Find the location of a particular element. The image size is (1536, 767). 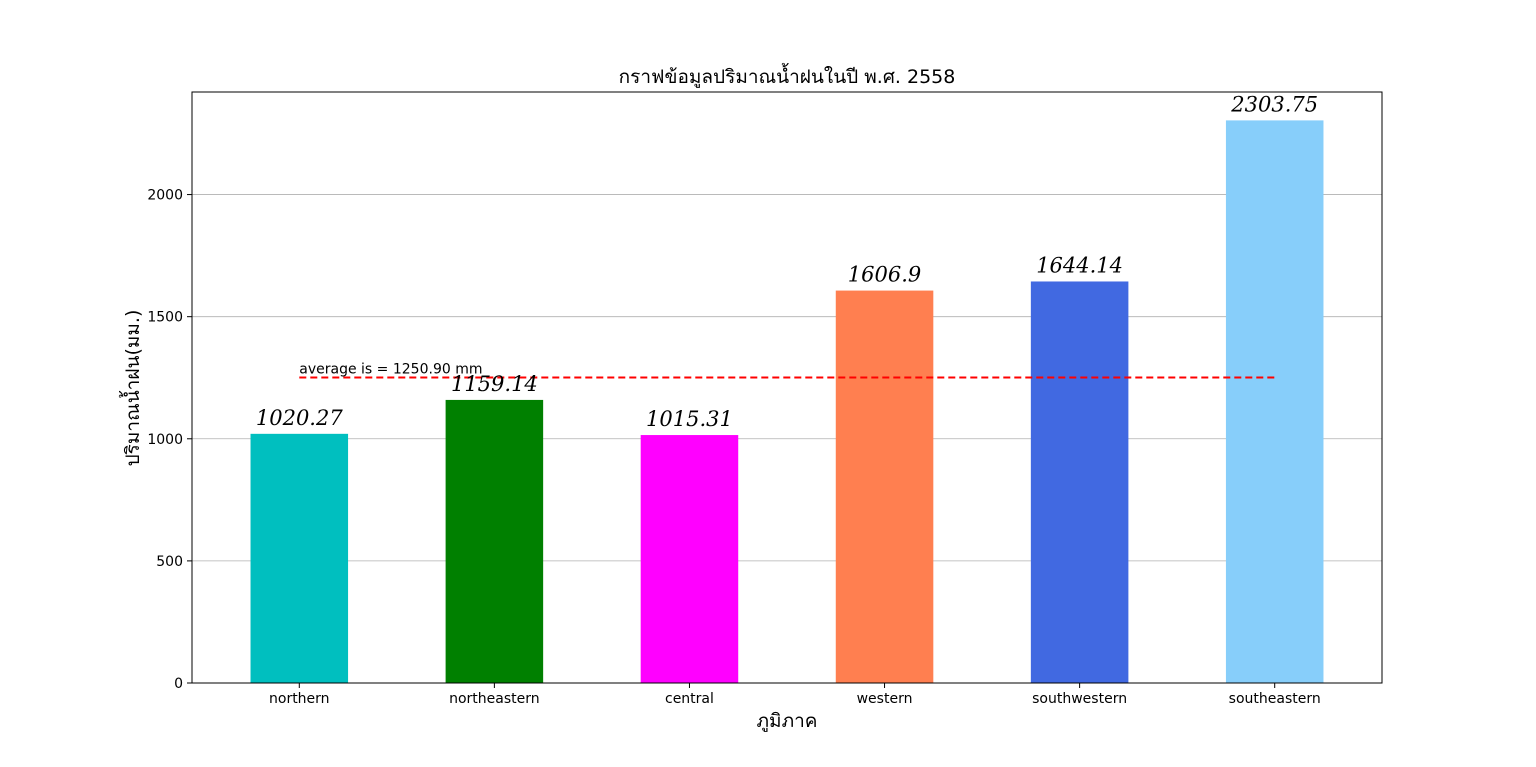

bar-southwestern is located at coordinates (1079, 482).